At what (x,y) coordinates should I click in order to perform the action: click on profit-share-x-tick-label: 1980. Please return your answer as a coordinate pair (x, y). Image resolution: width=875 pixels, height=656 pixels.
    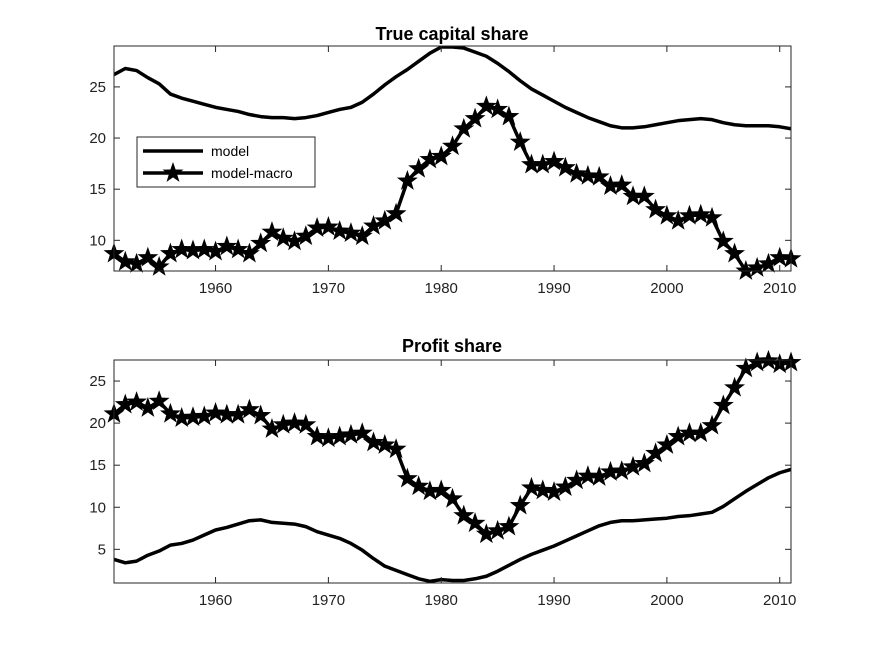
    Looking at the image, I should click on (441, 600).